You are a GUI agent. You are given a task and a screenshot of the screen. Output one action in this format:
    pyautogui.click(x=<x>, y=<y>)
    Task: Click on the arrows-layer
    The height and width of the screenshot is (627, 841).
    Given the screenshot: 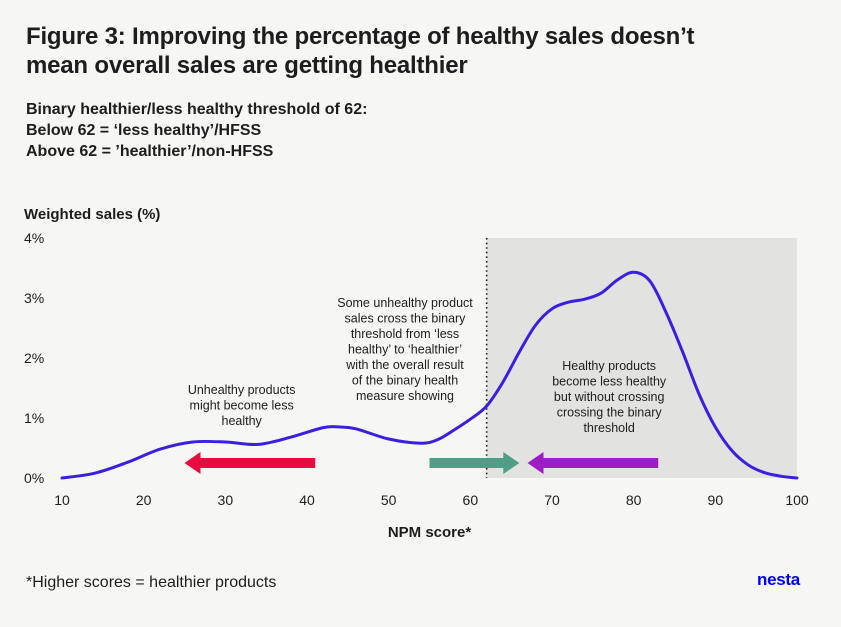 What is the action you would take?
    pyautogui.click(x=421, y=463)
    